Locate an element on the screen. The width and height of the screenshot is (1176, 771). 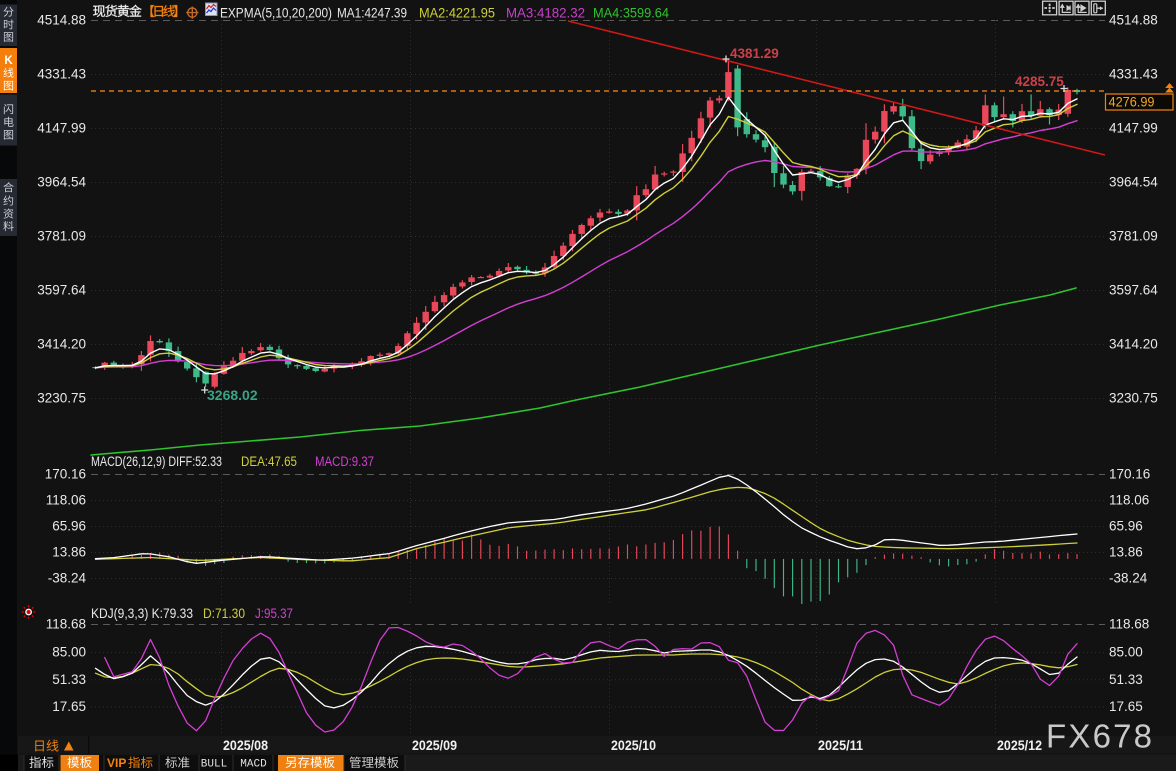
svg-text: 2025/08 is located at coordinates (245, 745).